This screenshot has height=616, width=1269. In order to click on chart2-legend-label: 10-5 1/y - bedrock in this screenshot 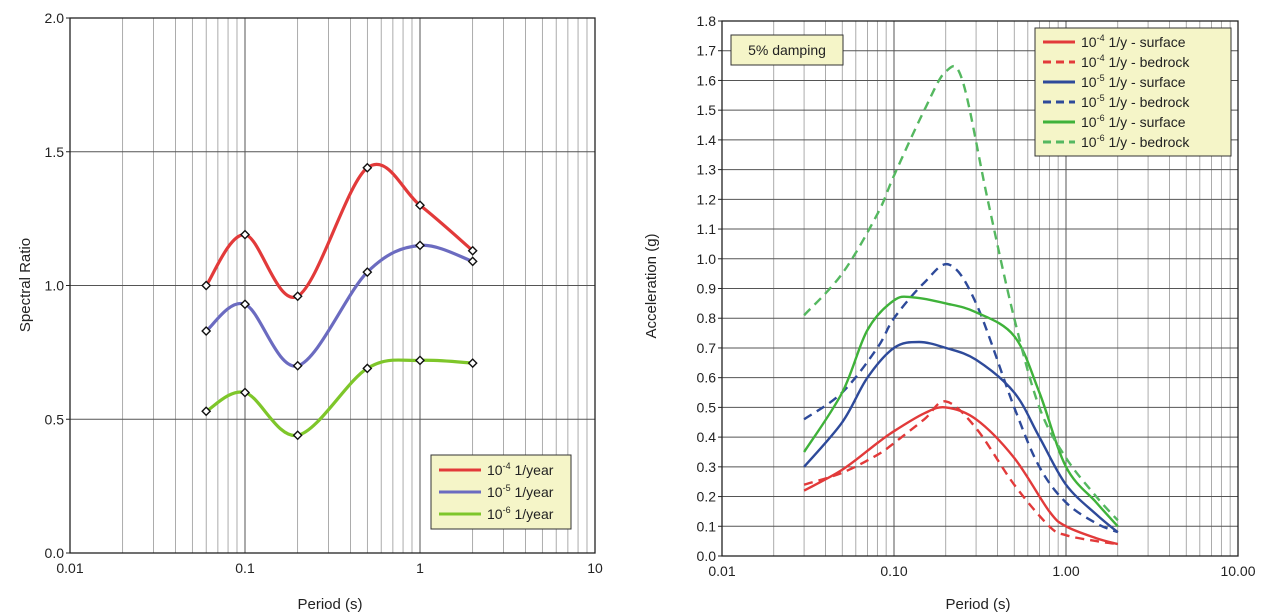, I will do `click(1135, 101)`.